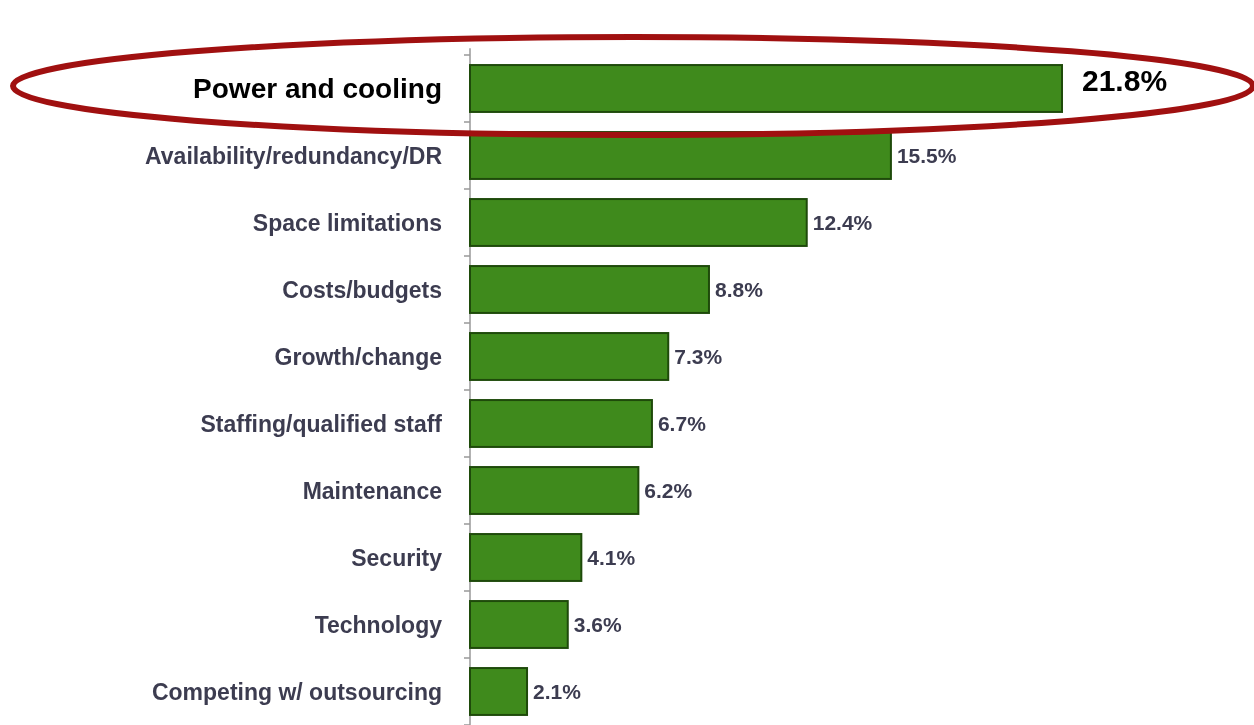 The height and width of the screenshot is (725, 1254). Describe the element at coordinates (597, 624) in the screenshot. I see `data-label: 3.6%` at that location.